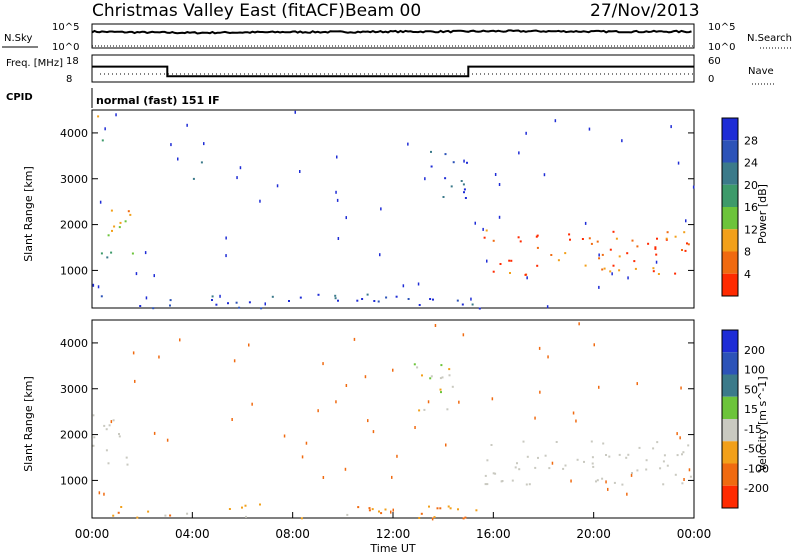 The width and height of the screenshot is (800, 554). I want to click on date-label: 27/Nov/2013, so click(645, 11).